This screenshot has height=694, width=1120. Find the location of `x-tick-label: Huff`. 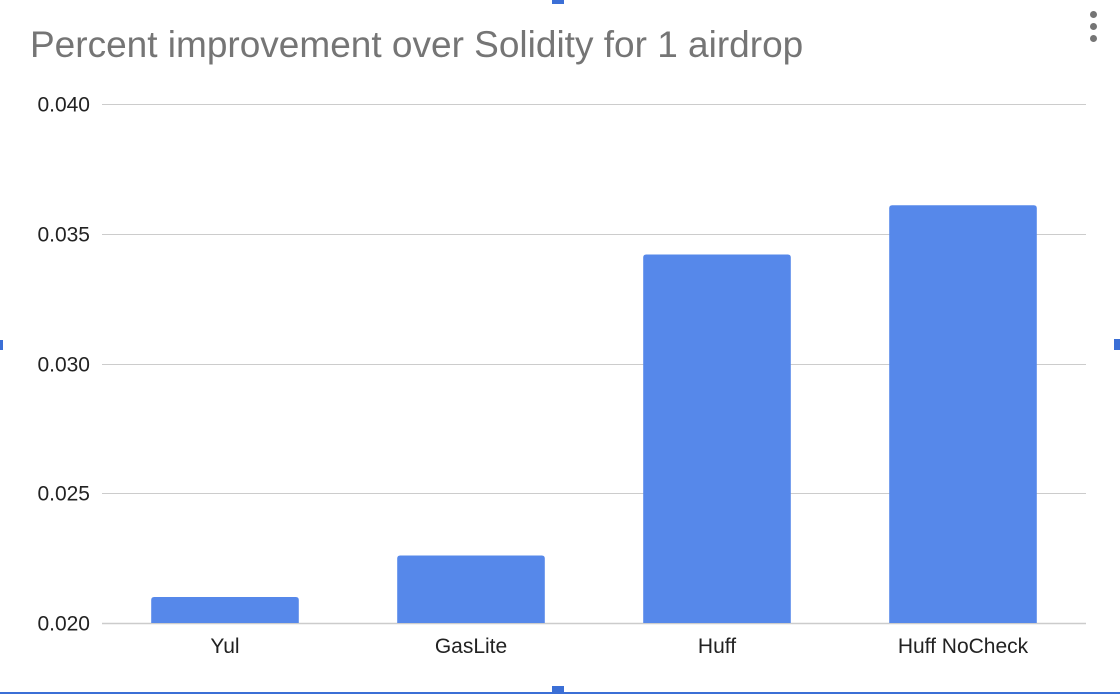

x-tick-label: Huff is located at coordinates (717, 646).